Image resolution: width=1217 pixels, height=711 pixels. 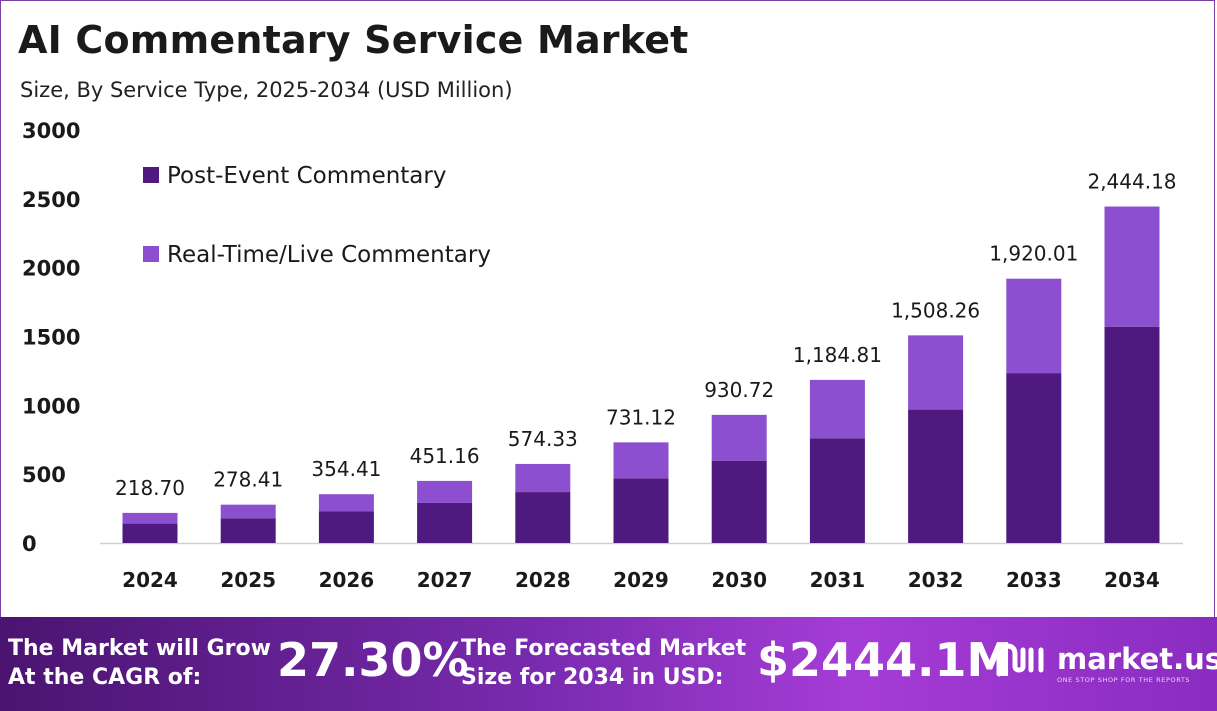 What do you see at coordinates (1137, 659) in the screenshot?
I see `brand-name: market.us` at bounding box center [1137, 659].